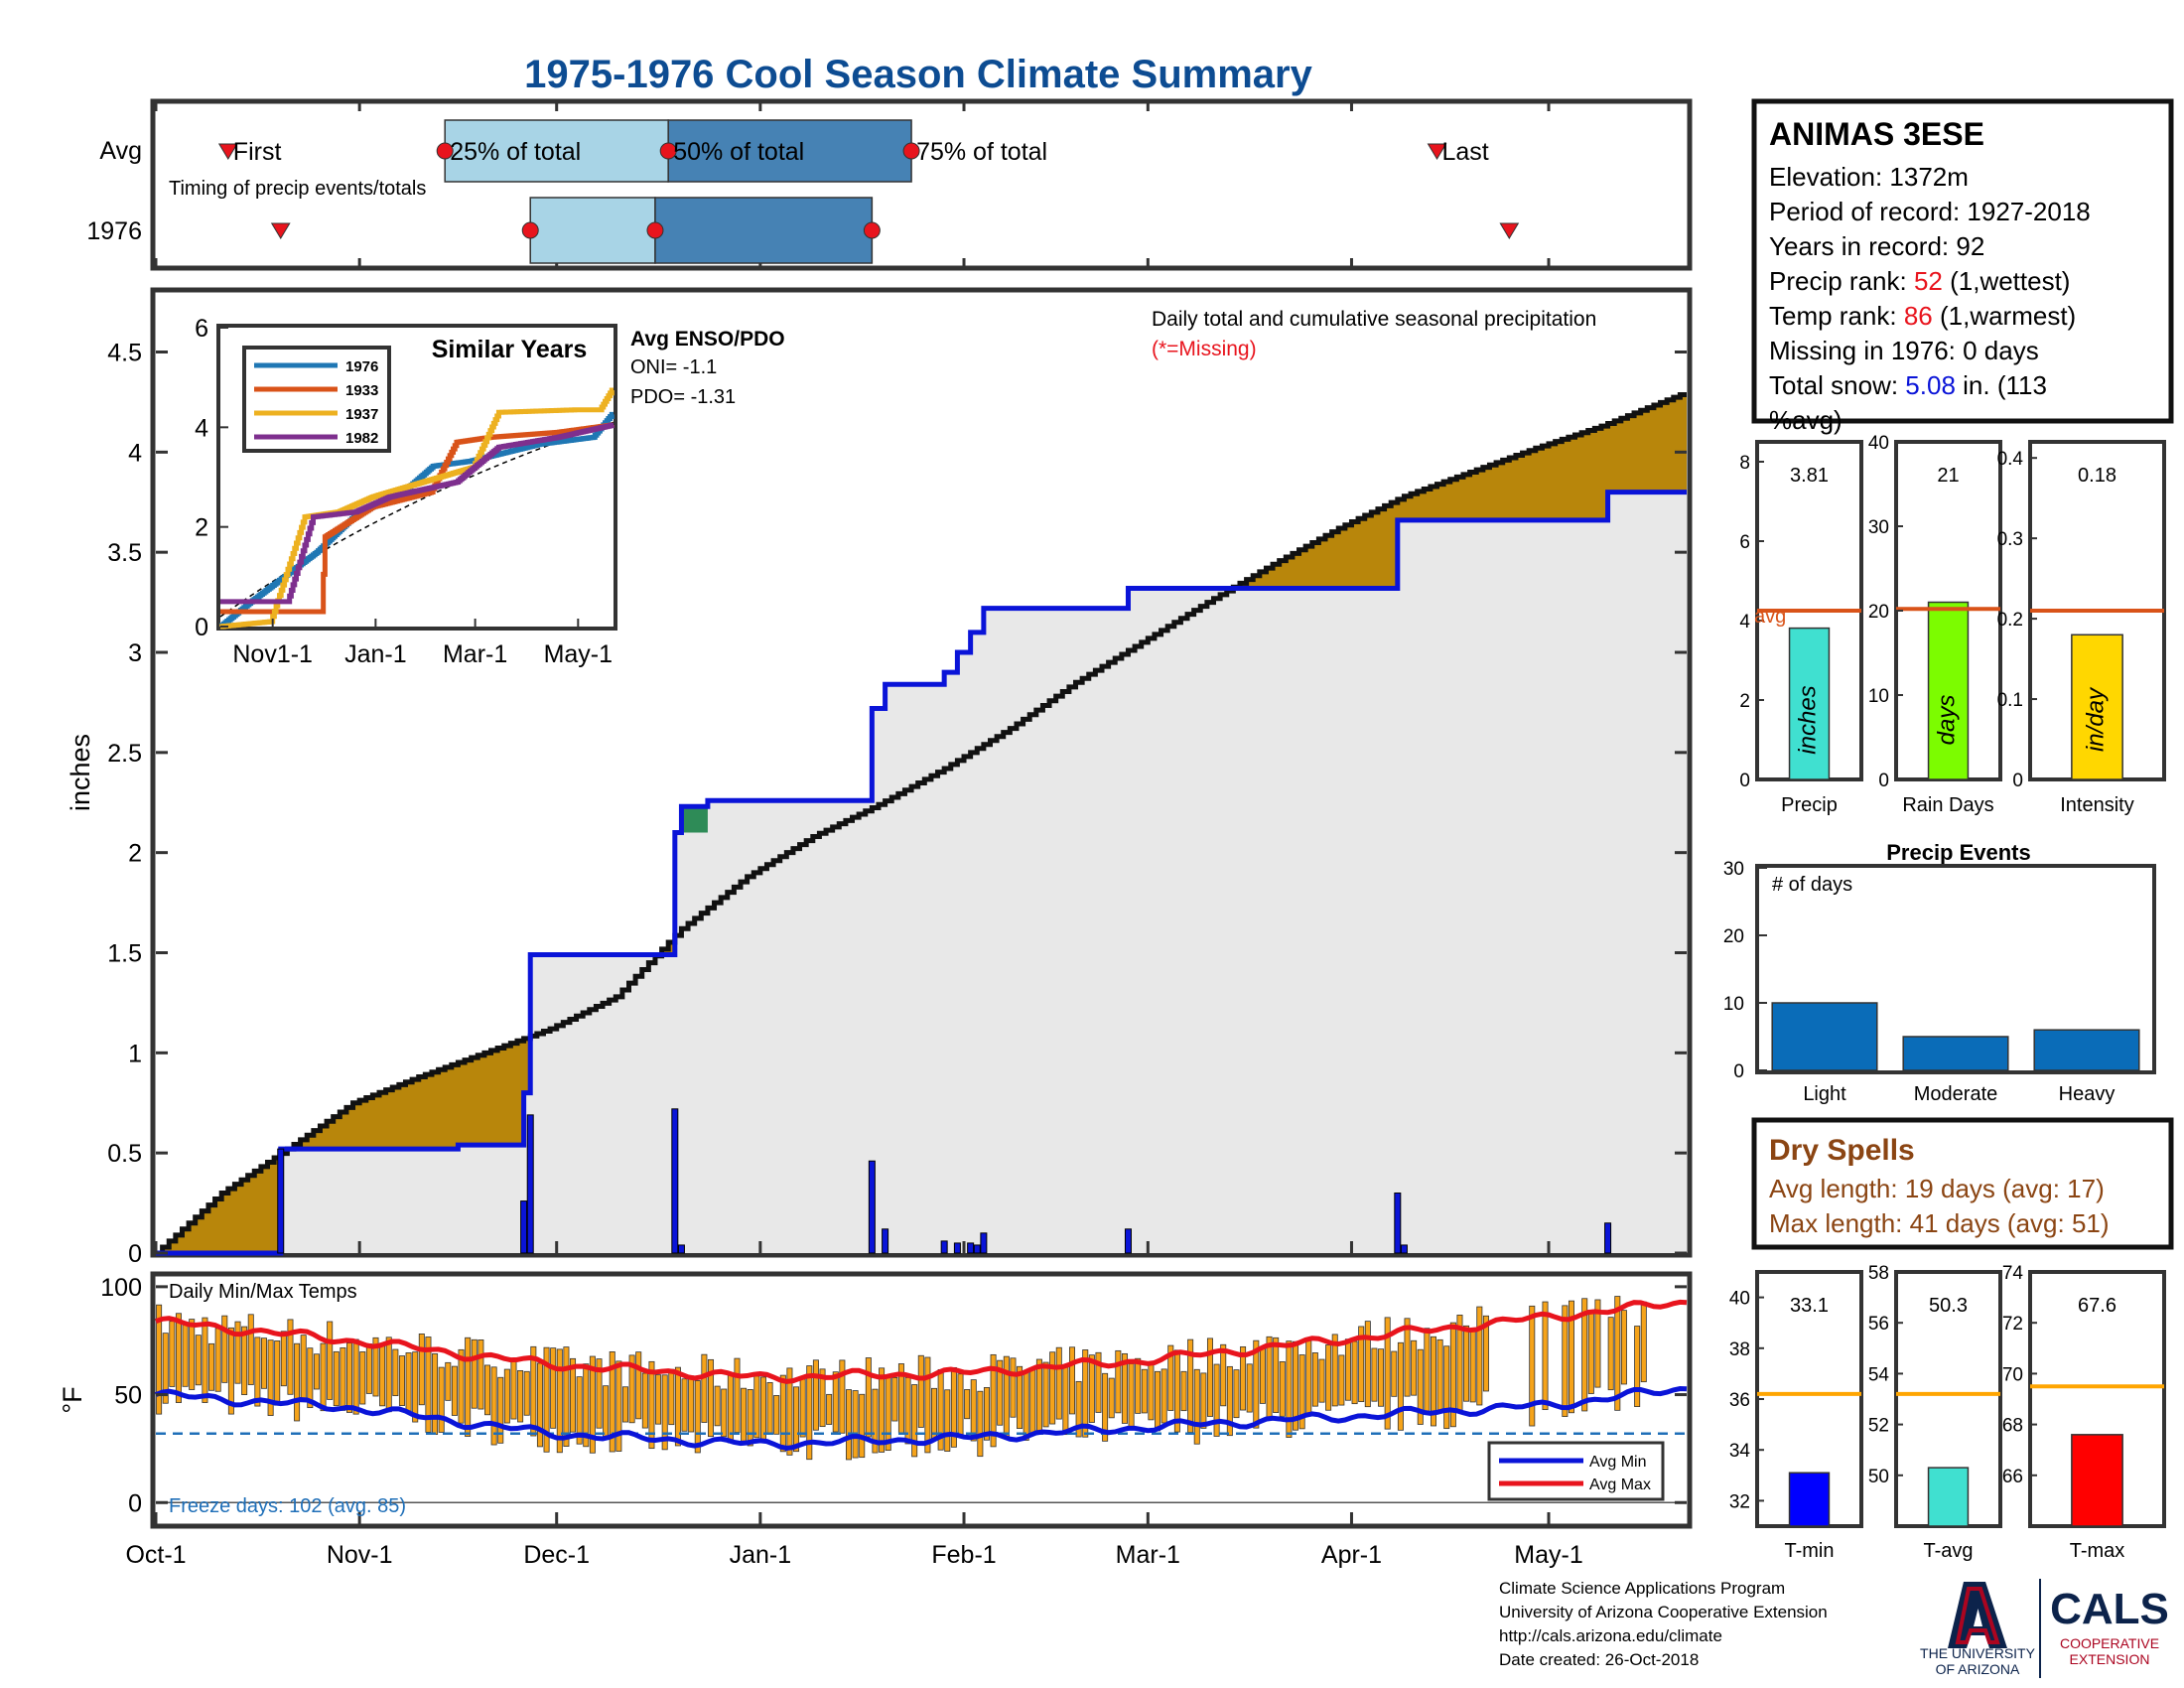 The height and width of the screenshot is (1688, 2184). I want to click on dry-spells-avg: Avg length: 19 days (avg: 17), so click(1937, 1188).